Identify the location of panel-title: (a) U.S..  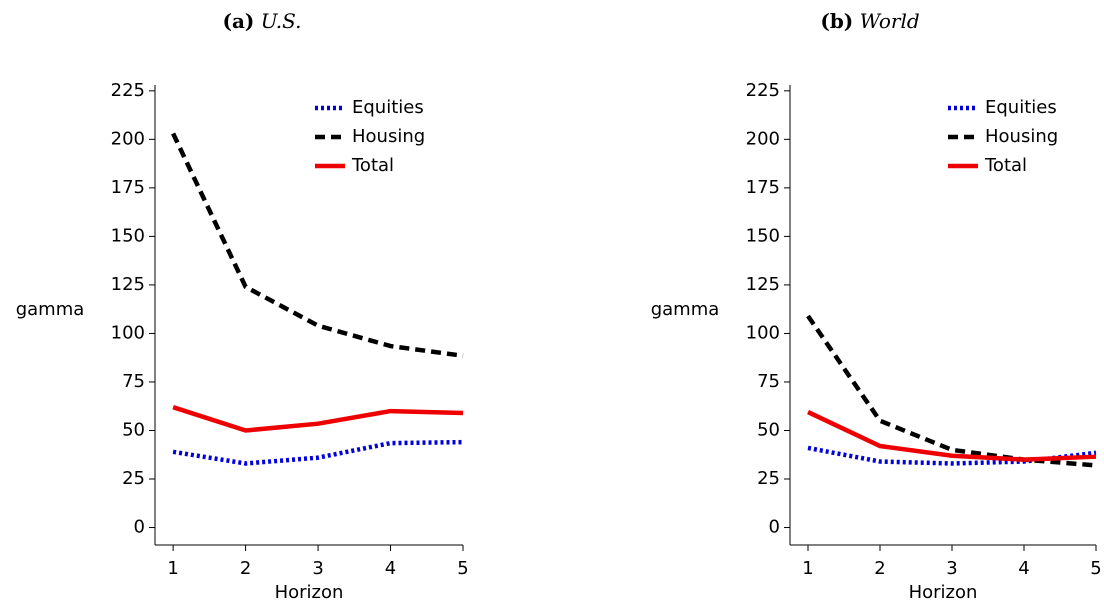
(262, 21).